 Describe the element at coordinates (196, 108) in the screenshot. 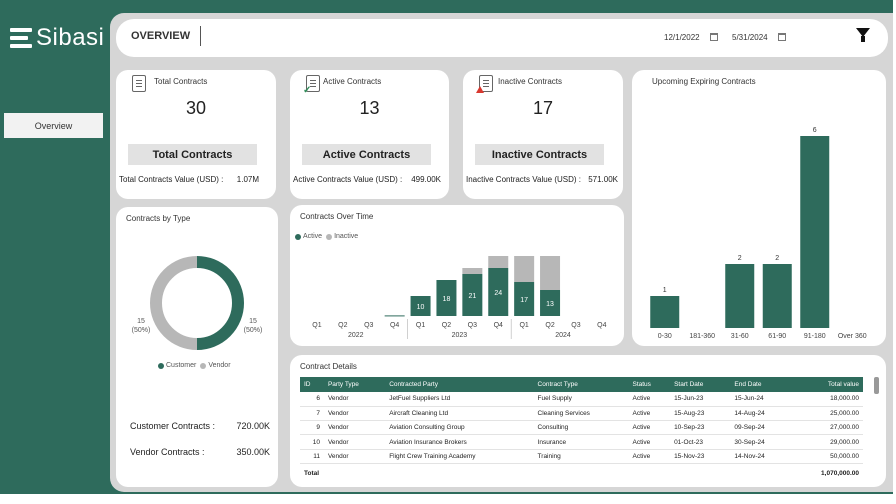

I see `kpi-count: 30` at that location.